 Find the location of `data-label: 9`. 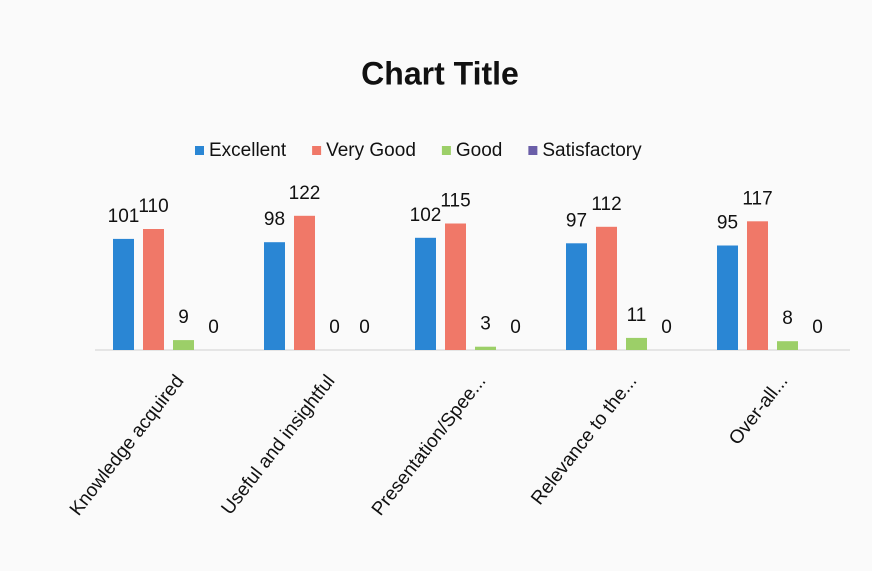

data-label: 9 is located at coordinates (183, 317).